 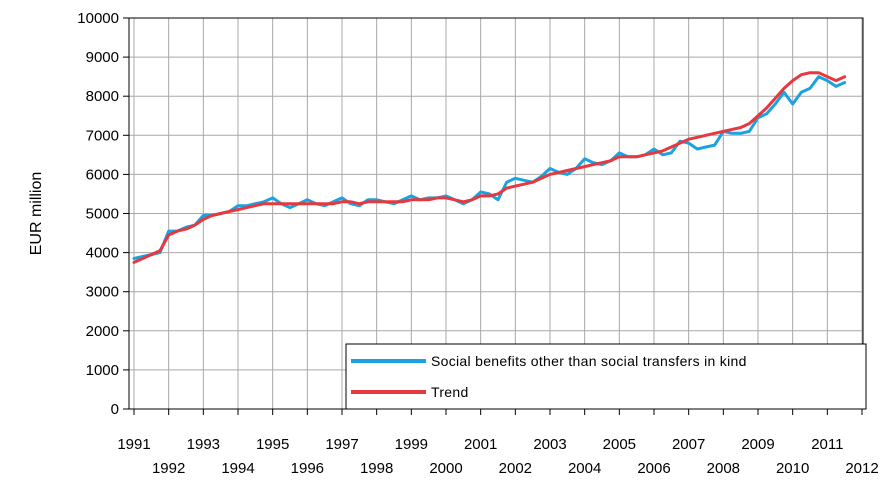 What do you see at coordinates (653, 468) in the screenshot?
I see `x-tick-label: 2006` at bounding box center [653, 468].